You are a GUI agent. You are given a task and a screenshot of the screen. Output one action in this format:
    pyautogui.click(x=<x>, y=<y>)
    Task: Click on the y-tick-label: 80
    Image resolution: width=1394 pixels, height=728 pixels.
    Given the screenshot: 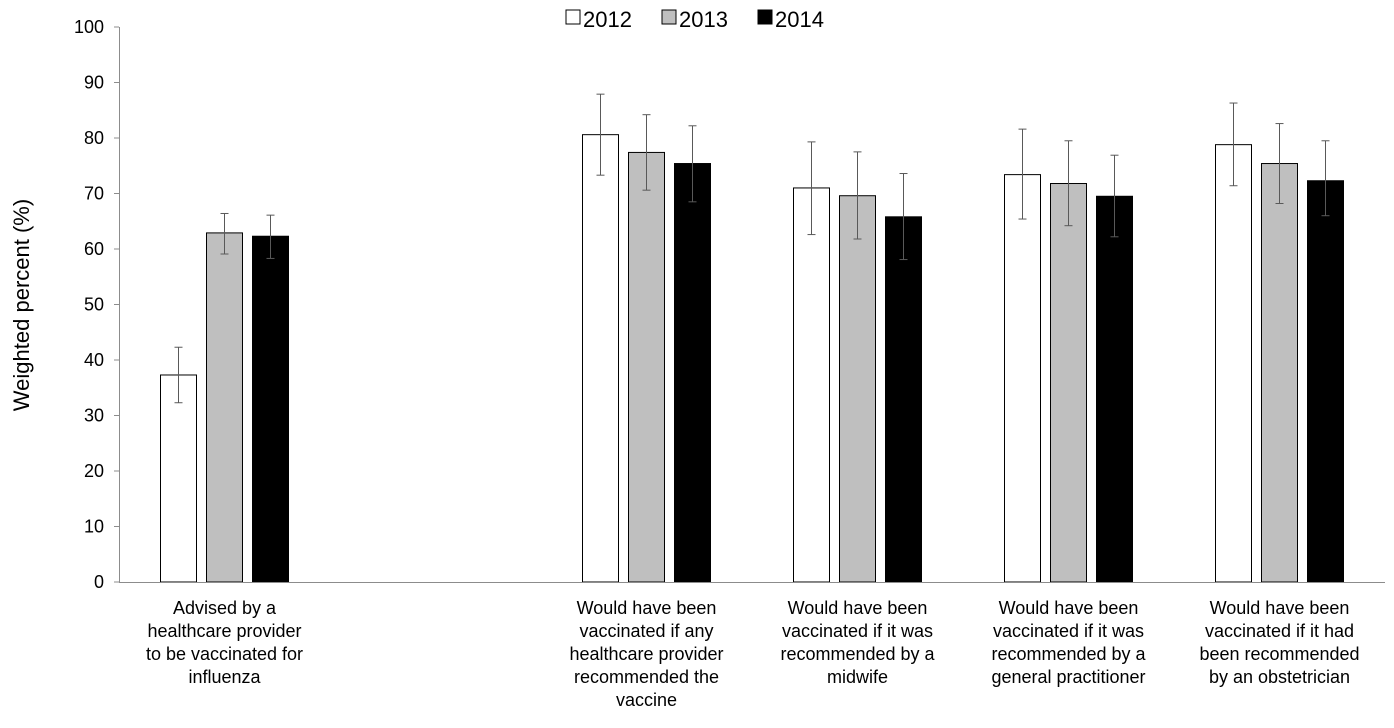 What is the action you would take?
    pyautogui.click(x=94, y=138)
    